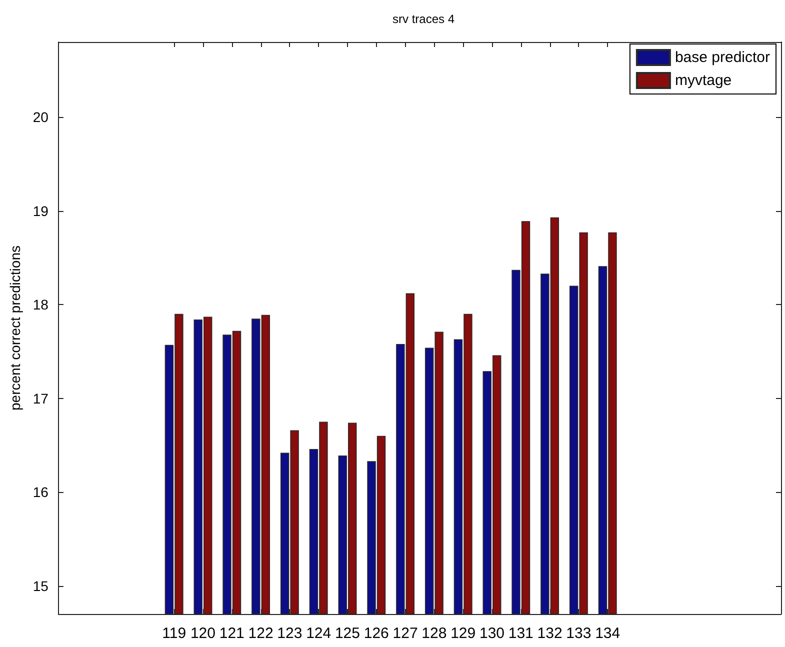  What do you see at coordinates (15, 328) in the screenshot?
I see `y-axis-title: percent correct predictions` at bounding box center [15, 328].